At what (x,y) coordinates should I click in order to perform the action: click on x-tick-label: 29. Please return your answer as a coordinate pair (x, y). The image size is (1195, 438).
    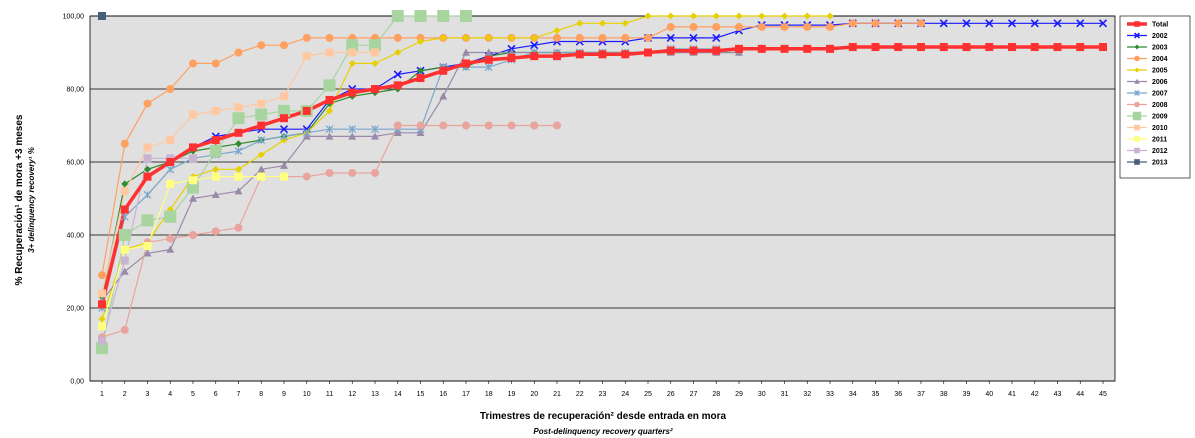
    Looking at the image, I should click on (739, 394).